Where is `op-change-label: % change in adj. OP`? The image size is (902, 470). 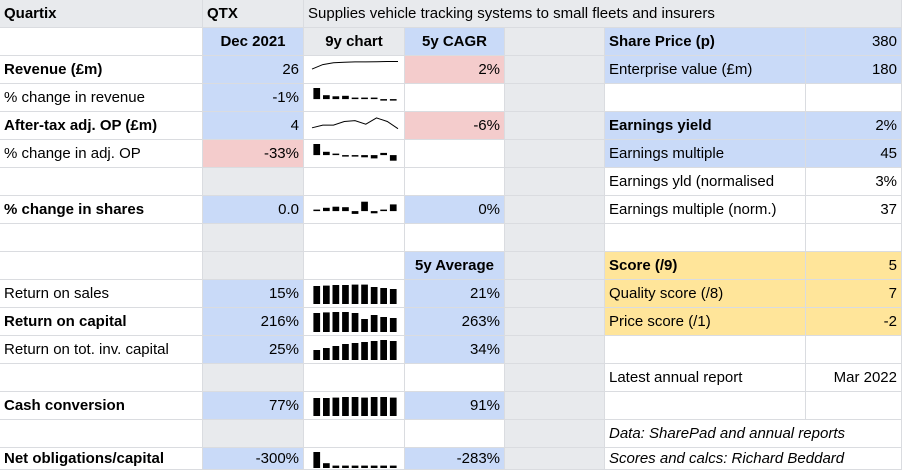
op-change-label: % change in adj. OP is located at coordinates (101, 154).